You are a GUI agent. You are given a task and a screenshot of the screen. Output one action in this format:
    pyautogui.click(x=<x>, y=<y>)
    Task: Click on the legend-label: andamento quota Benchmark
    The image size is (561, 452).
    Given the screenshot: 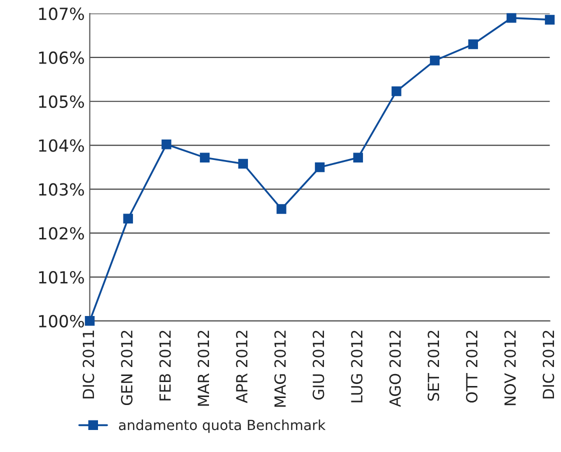 What is the action you would take?
    pyautogui.click(x=222, y=426)
    